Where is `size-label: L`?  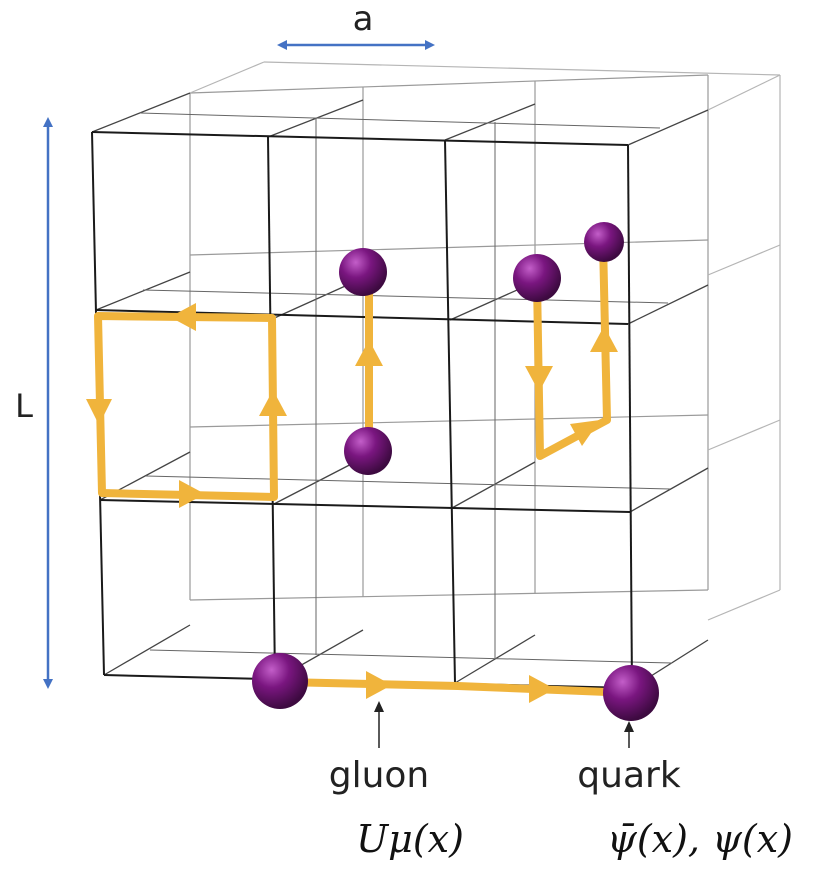
size-label: L is located at coordinates (24, 406).